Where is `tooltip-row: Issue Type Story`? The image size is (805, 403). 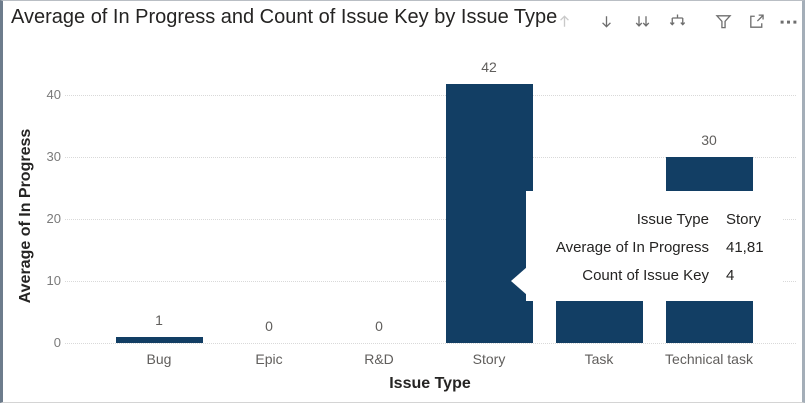
tooltip-row: Issue Type Story is located at coordinates (651, 220).